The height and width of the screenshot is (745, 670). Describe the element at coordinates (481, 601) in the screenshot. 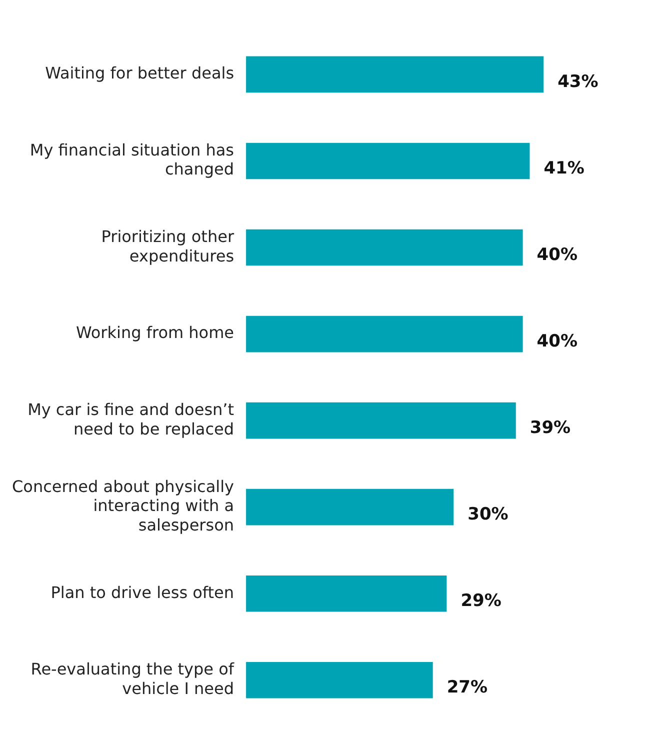

I see `data-label: 29%` at that location.